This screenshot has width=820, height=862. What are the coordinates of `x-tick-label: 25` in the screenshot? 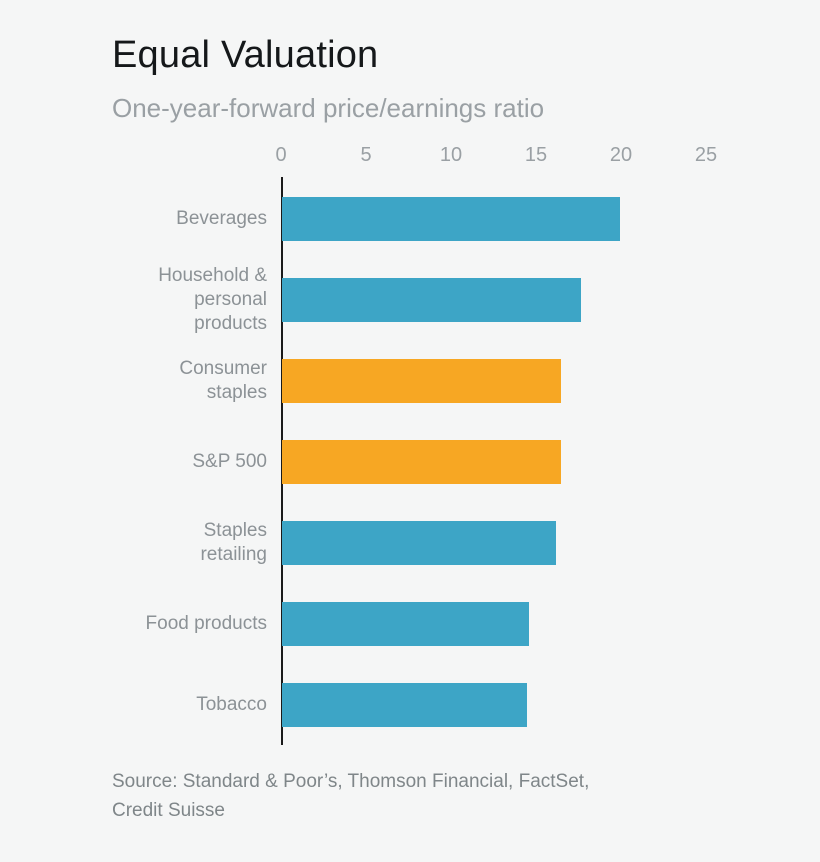 It's located at (706, 155).